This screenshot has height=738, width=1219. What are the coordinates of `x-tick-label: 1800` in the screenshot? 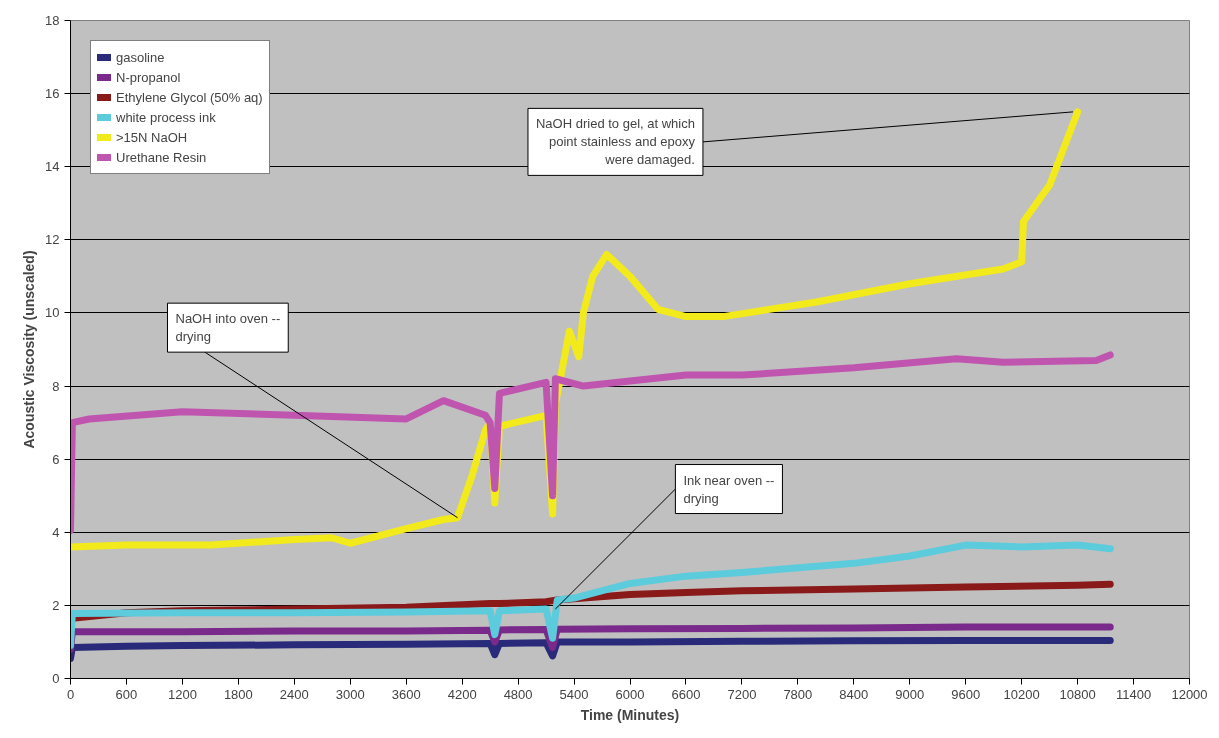 It's located at (238, 694).